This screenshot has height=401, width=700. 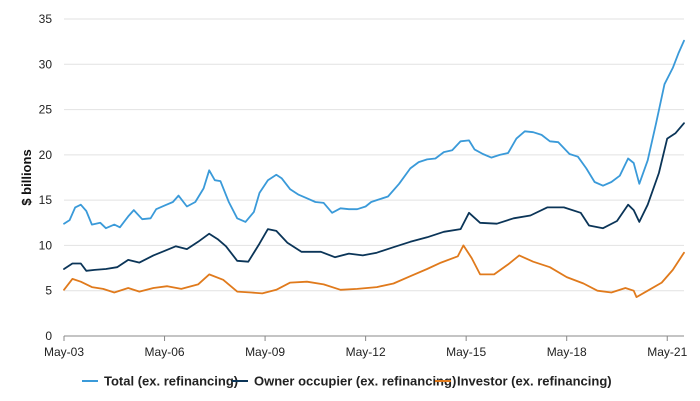 I want to click on x-tick-label: May-06, so click(x=165, y=352).